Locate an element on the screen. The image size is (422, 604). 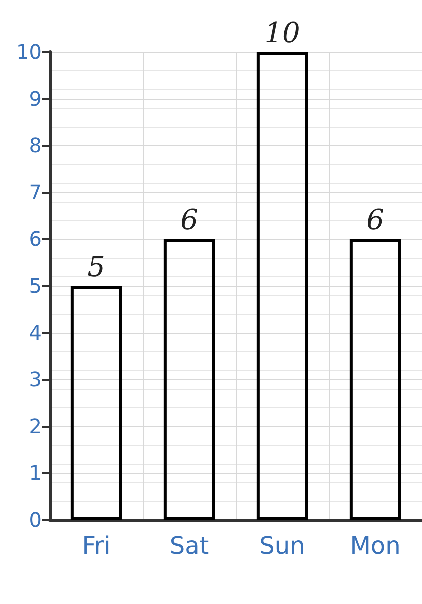
y-tick-label: 7 is located at coordinates (35, 192).